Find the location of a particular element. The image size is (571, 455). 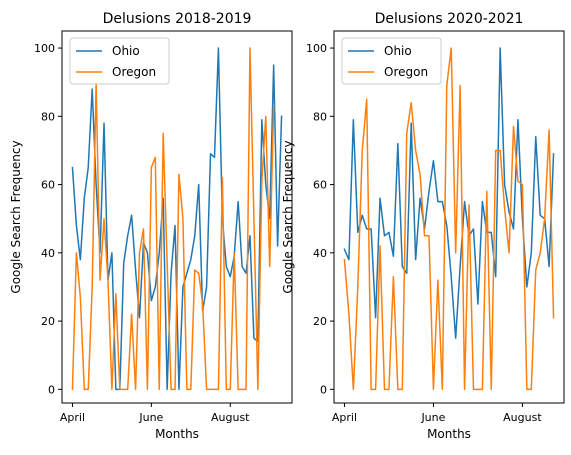

chart-title: Delusions 2020-2021 is located at coordinates (449, 19).